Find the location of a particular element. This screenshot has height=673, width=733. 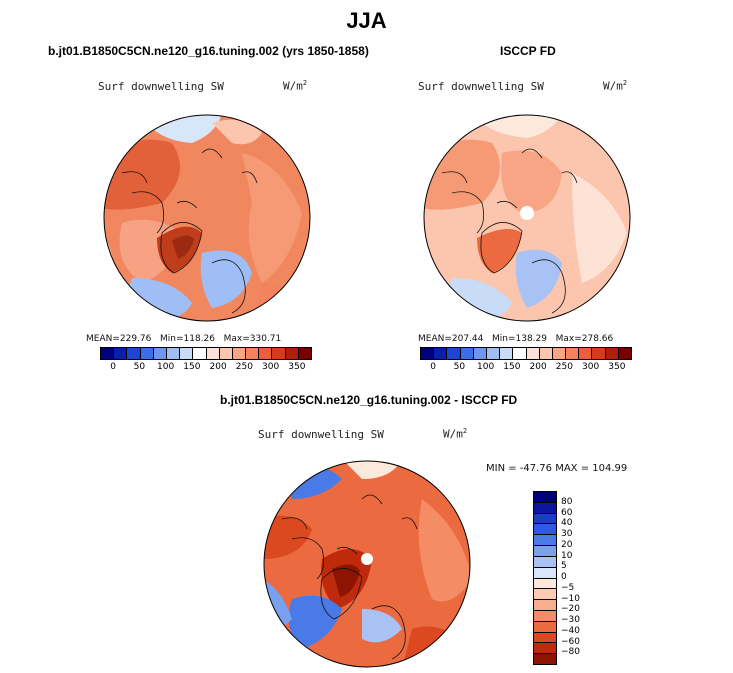

colorbar-tick-label: 40 is located at coordinates (567, 523).